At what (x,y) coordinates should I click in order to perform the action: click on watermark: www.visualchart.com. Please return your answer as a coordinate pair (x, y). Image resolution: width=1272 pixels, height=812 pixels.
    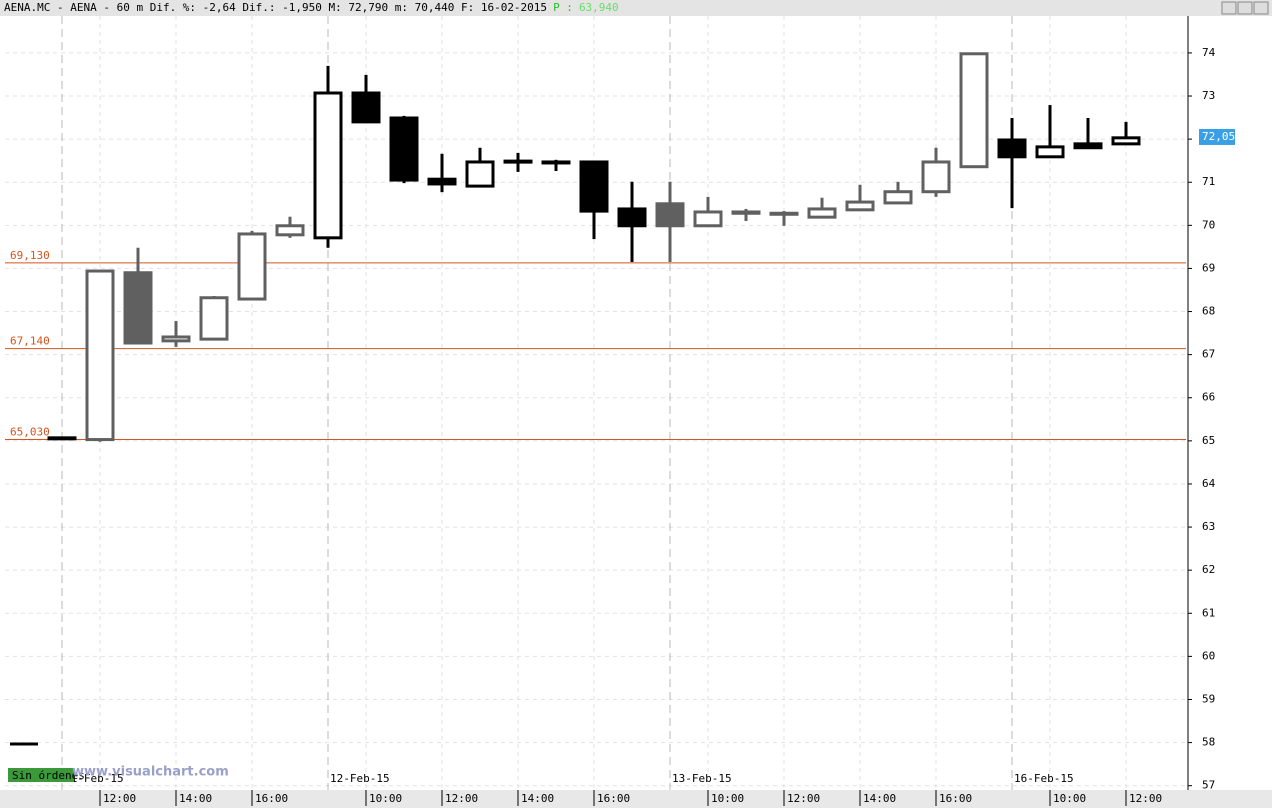
    Looking at the image, I should click on (150, 772).